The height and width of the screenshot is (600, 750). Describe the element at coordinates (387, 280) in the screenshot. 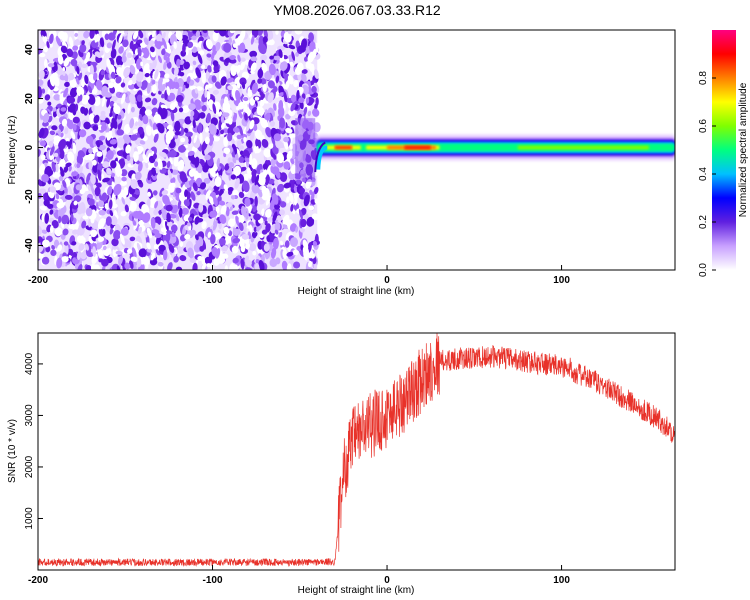

I see `spectrogram-x-tick-label: 0` at that location.